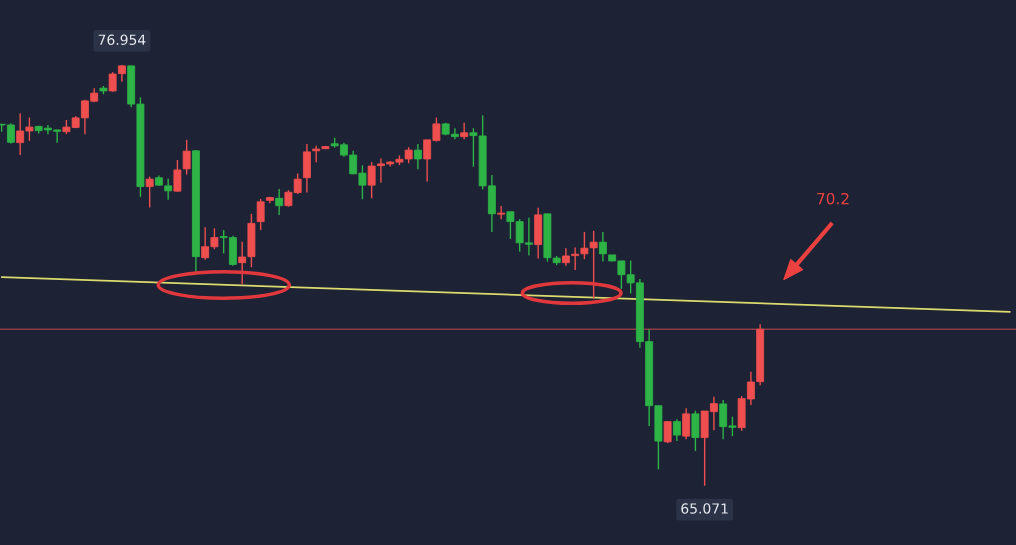 The image size is (1016, 545). What do you see at coordinates (704, 508) in the screenshot?
I see `annotation: 65.071` at bounding box center [704, 508].